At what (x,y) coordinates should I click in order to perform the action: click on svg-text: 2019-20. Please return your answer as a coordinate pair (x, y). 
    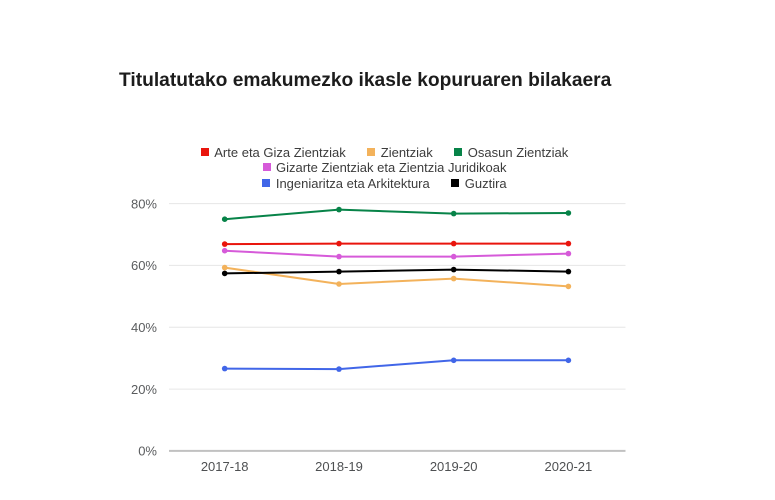
    Looking at the image, I should click on (454, 466).